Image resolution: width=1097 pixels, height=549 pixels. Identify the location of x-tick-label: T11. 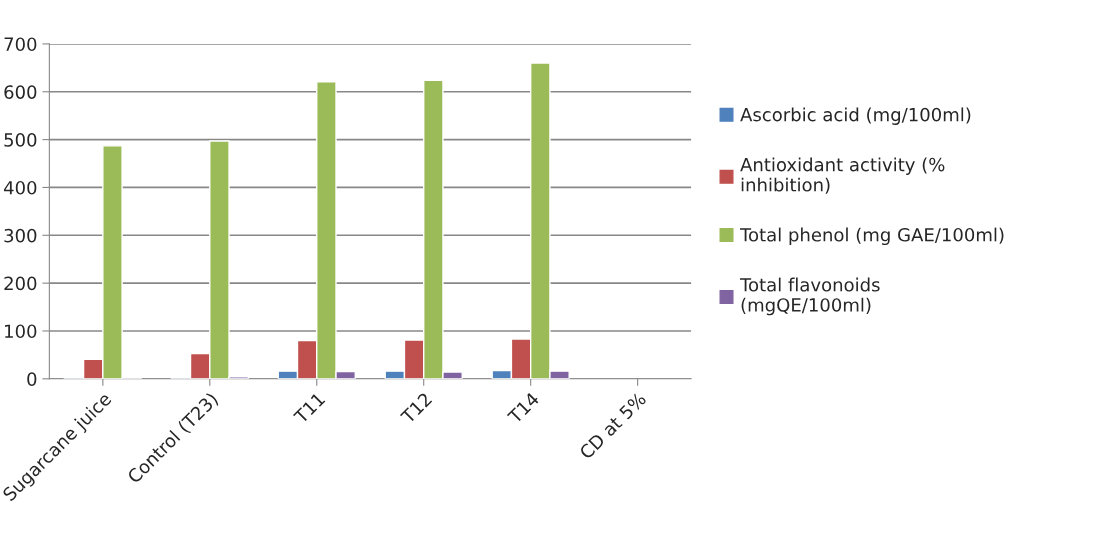
(309, 408).